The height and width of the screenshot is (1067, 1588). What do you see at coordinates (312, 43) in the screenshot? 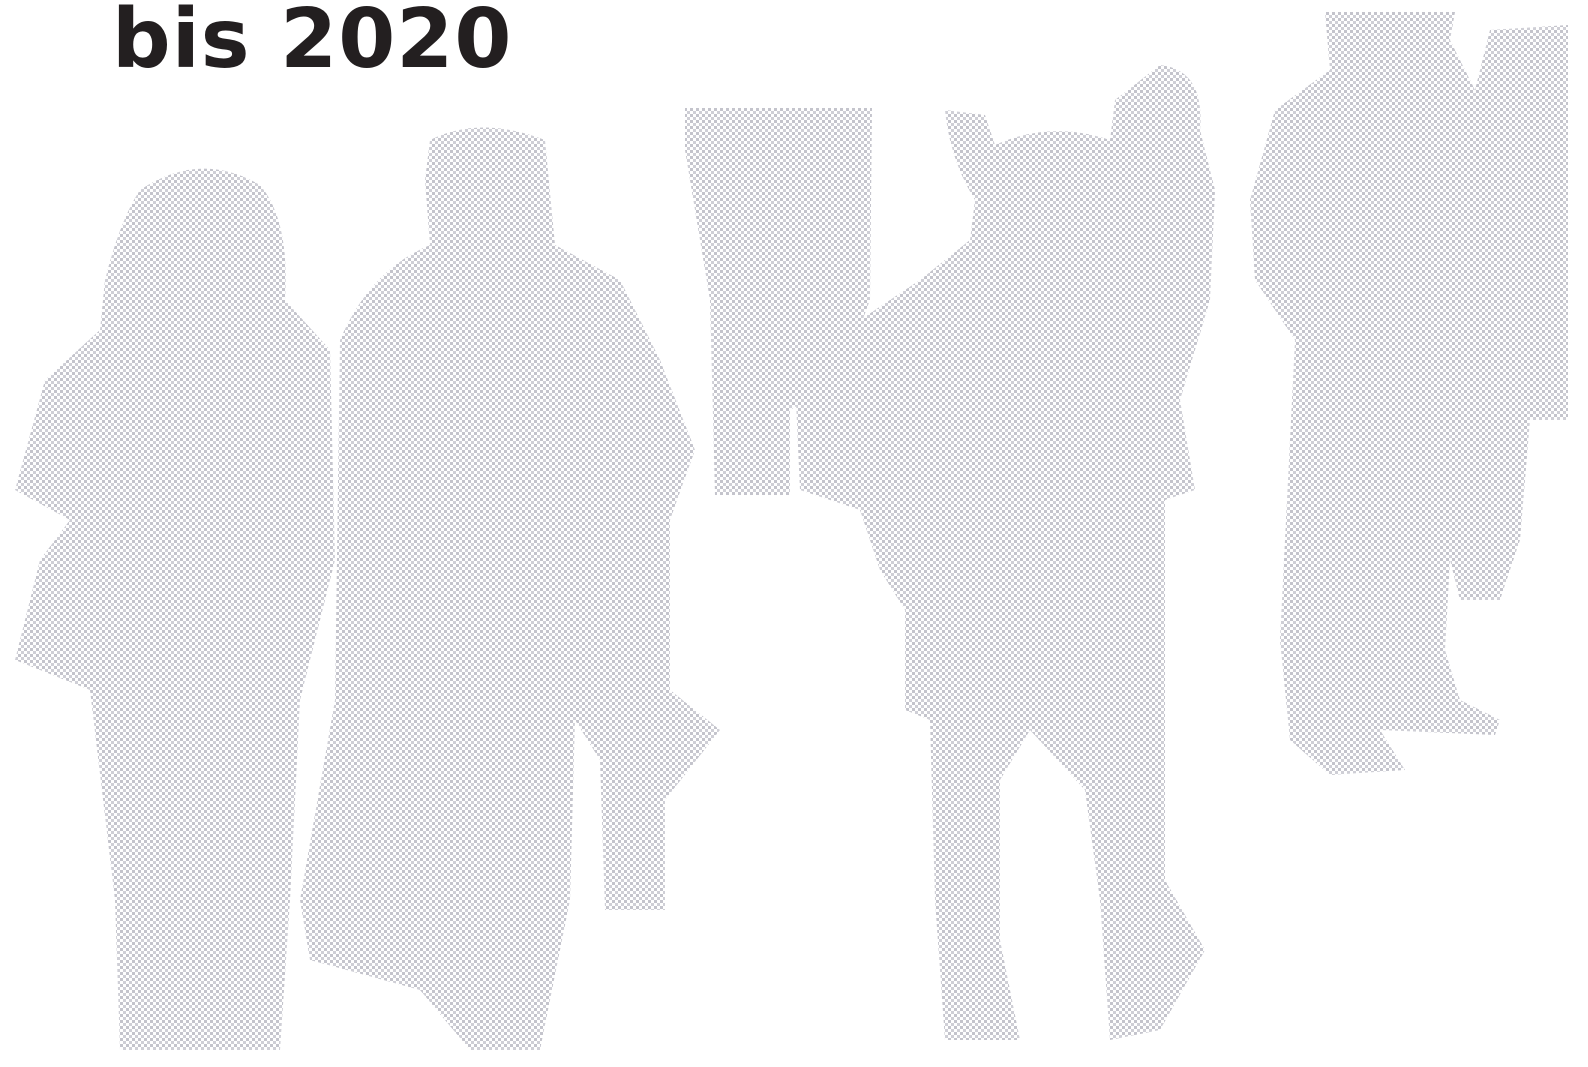
I see `title: bis 2020` at bounding box center [312, 43].